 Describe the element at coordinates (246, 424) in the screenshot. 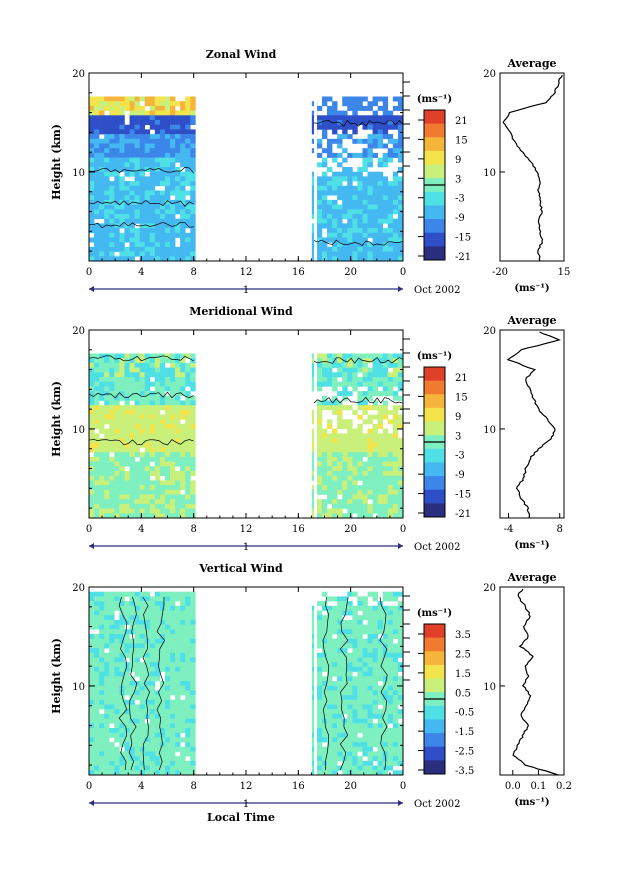

I see `heatmap-meridional` at that location.